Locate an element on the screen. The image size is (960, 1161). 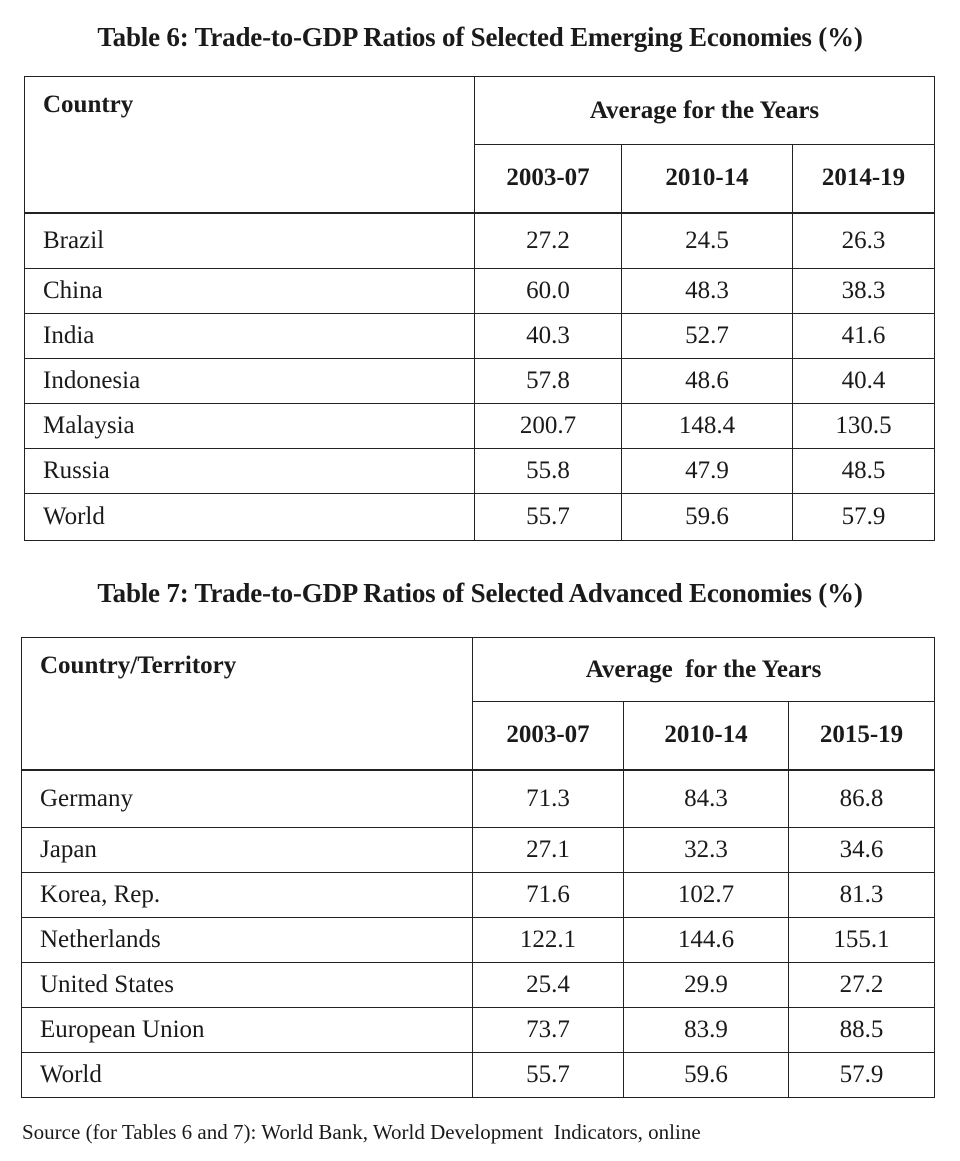
value-cell: 26.3 is located at coordinates (863, 240).